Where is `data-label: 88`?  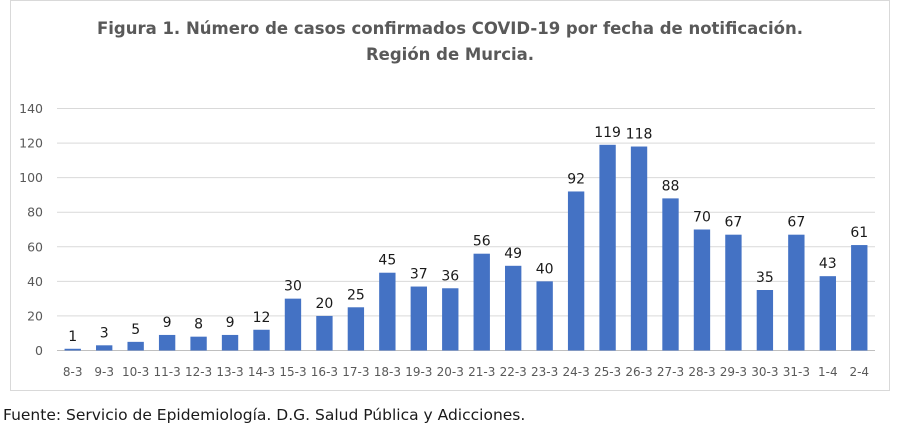 data-label: 88 is located at coordinates (671, 186).